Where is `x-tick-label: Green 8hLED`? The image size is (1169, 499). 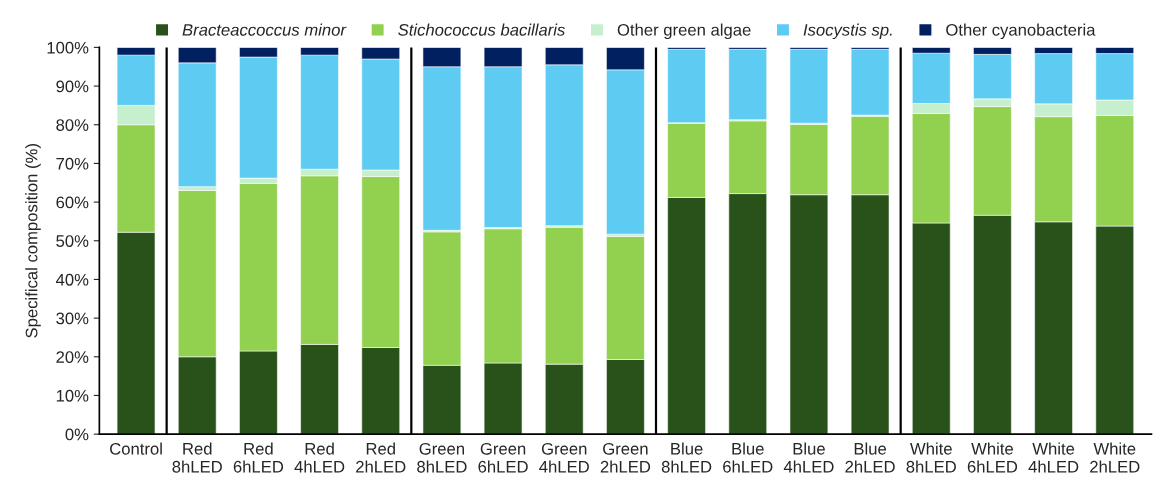 x-tick-label: Green 8hLED is located at coordinates (442, 457).